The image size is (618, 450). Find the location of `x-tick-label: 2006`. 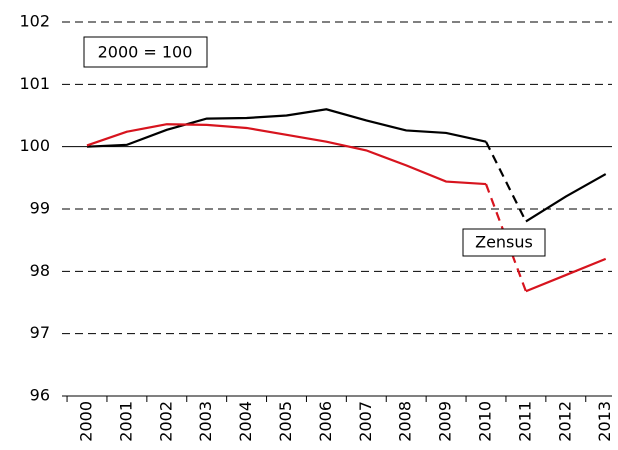

x-tick-label: 2006 is located at coordinates (325, 421).